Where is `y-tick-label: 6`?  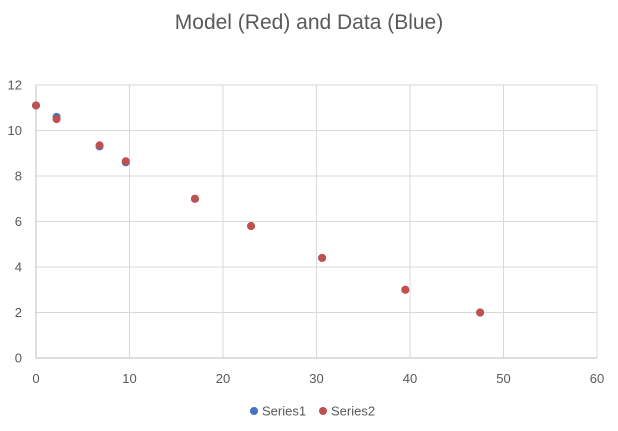
y-tick-label: 6 is located at coordinates (18, 221).